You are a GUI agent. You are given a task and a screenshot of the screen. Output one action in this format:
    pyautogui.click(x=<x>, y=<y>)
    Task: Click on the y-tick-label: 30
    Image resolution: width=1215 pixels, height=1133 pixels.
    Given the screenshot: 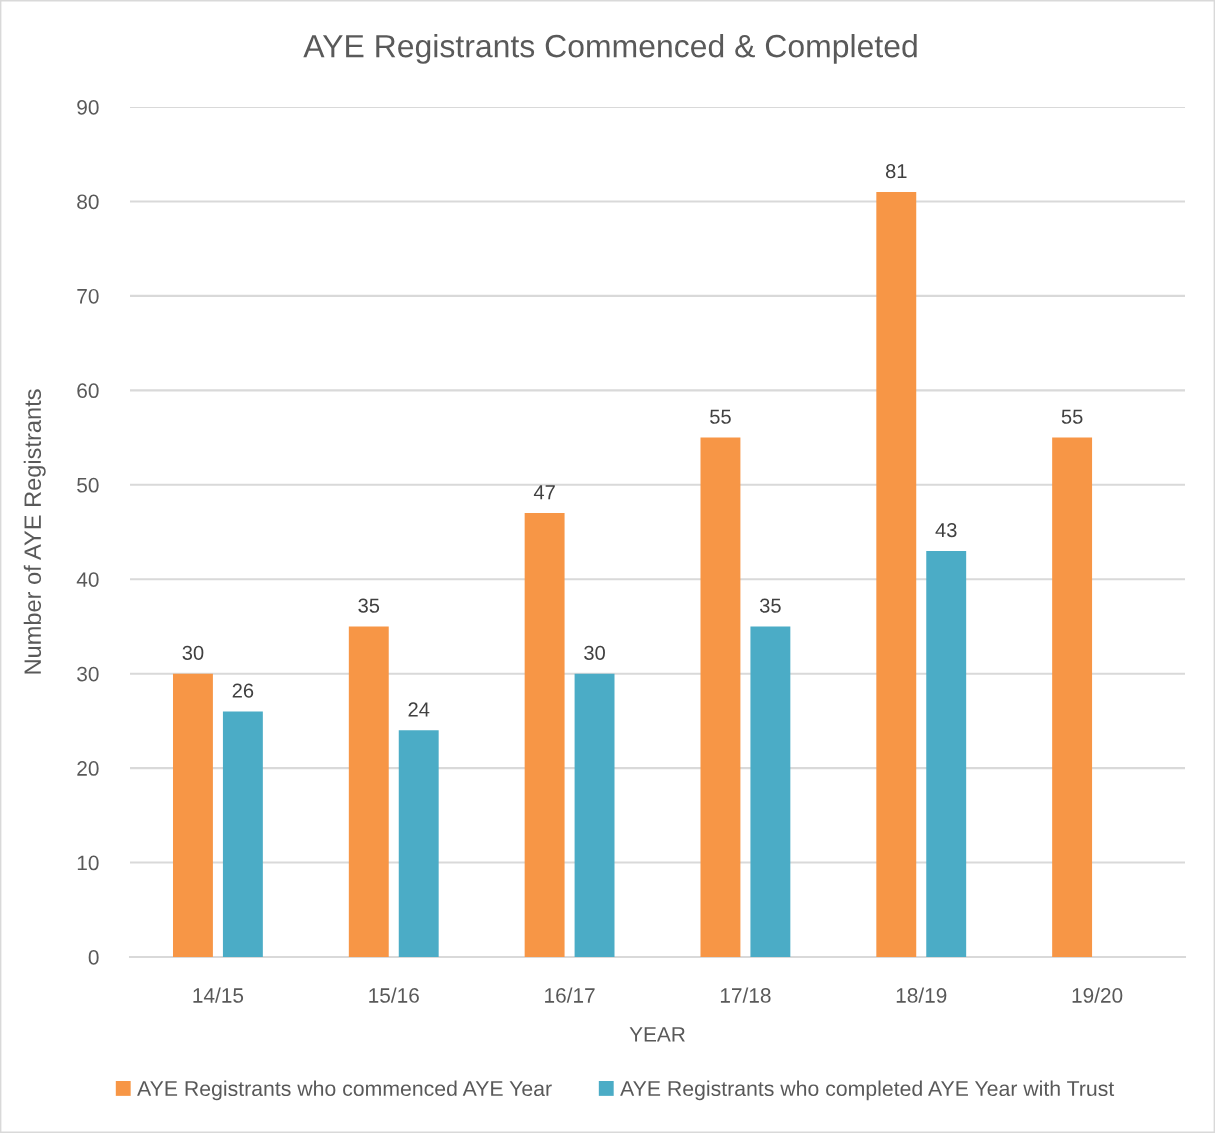 What is the action you would take?
    pyautogui.click(x=88, y=674)
    